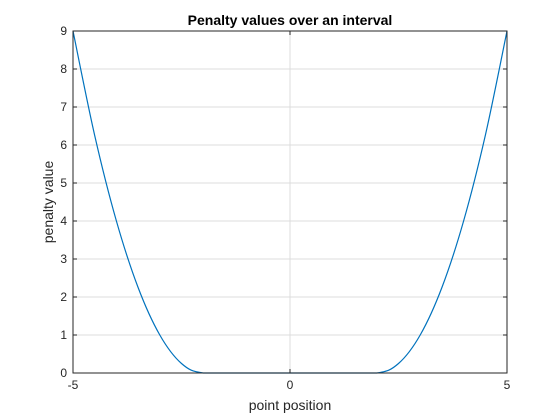  Describe the element at coordinates (63, 221) in the screenshot. I see `y-tick-label: 4` at that location.